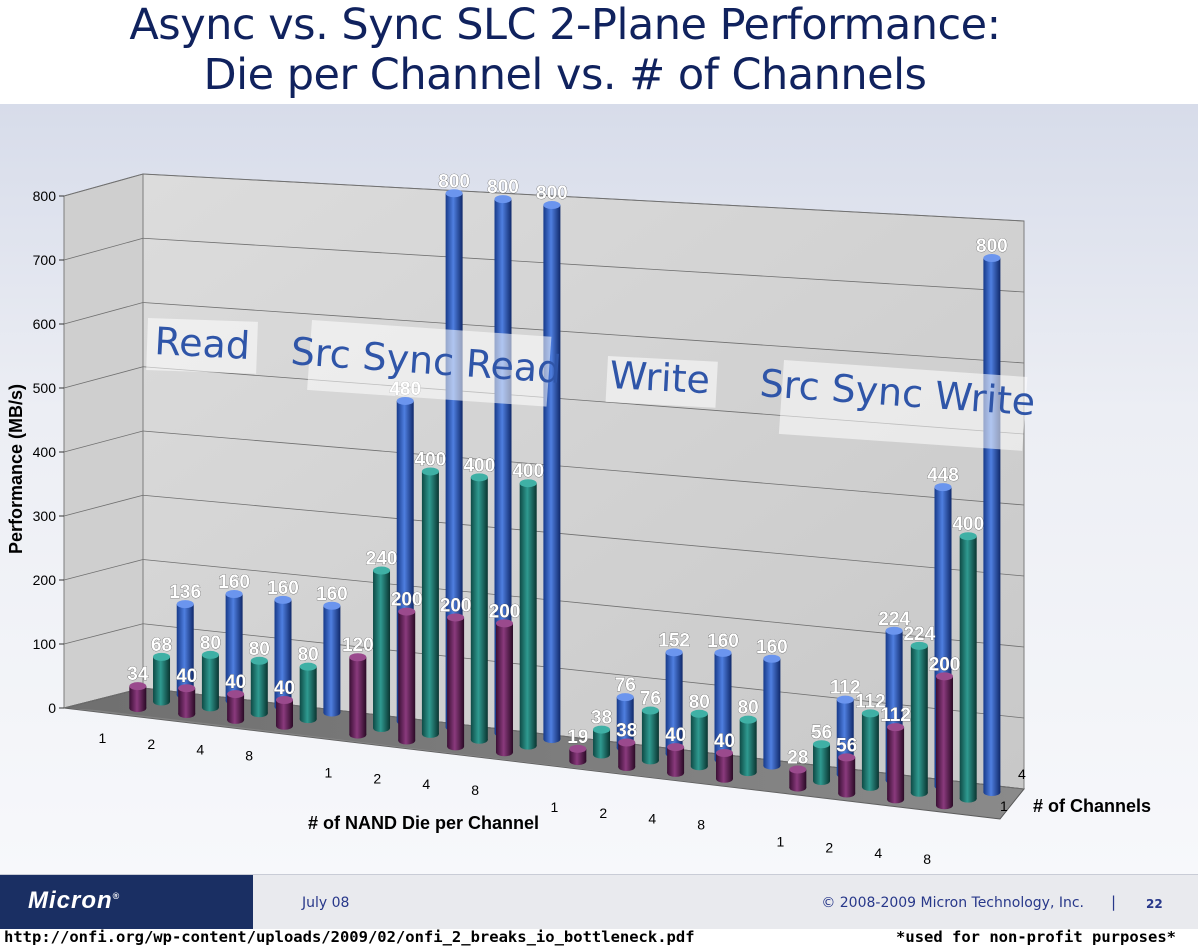 Image resolution: width=1198 pixels, height=952 pixels. I want to click on bar-write-ch2-die4, so click(699, 740).